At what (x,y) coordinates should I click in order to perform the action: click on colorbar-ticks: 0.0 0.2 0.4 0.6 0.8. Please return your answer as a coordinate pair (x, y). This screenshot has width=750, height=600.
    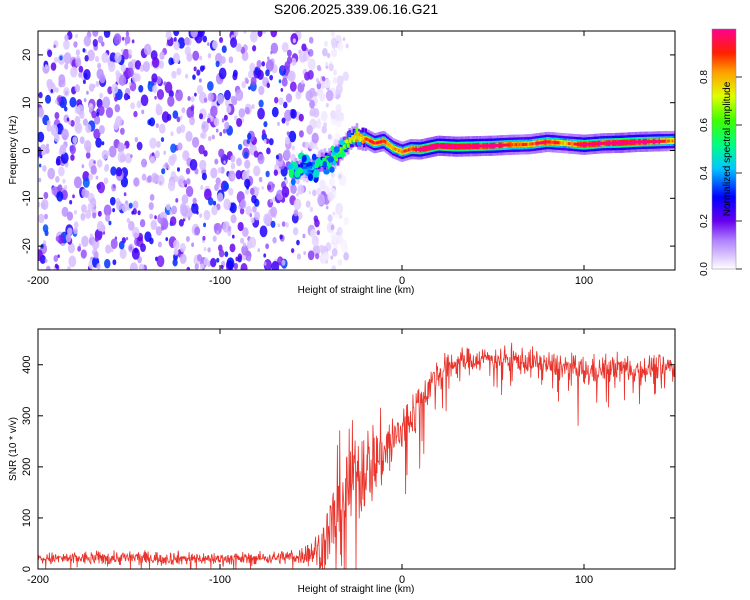
    Looking at the image, I should click on (720, 173).